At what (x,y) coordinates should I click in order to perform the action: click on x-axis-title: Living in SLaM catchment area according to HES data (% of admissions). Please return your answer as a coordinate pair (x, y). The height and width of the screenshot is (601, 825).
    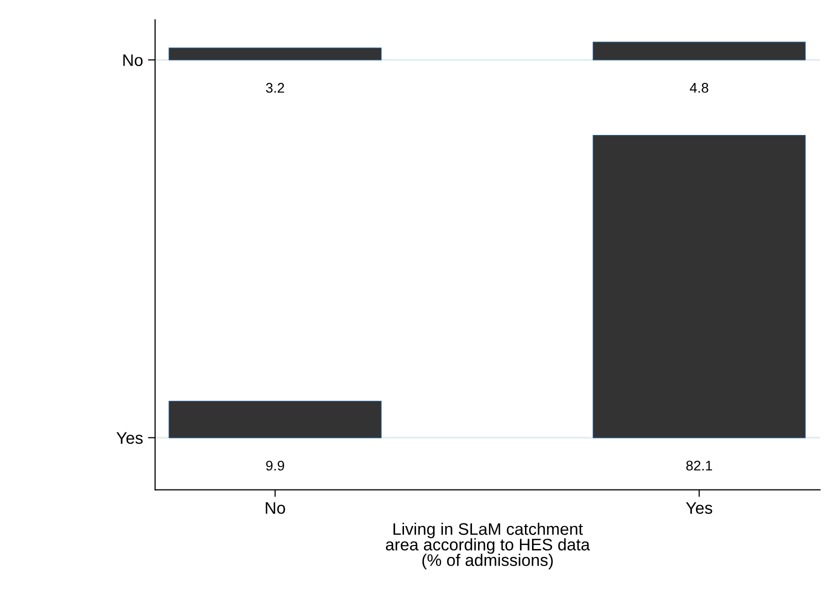
    Looking at the image, I should click on (488, 546).